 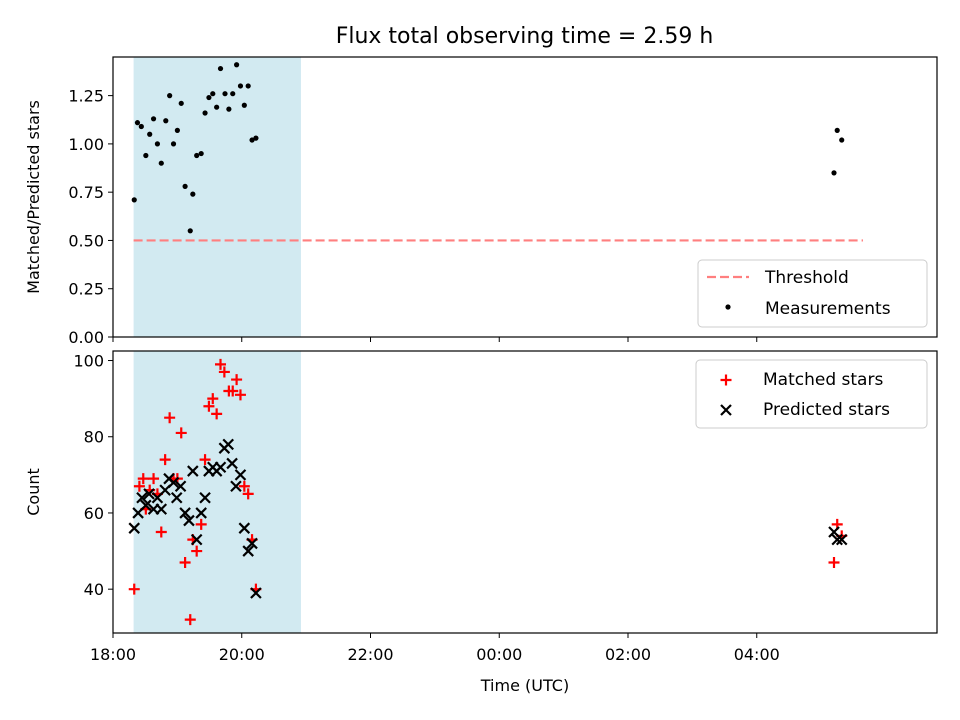 What do you see at coordinates (499, 654) in the screenshot?
I see `count-x-tick-label: 00:00` at bounding box center [499, 654].